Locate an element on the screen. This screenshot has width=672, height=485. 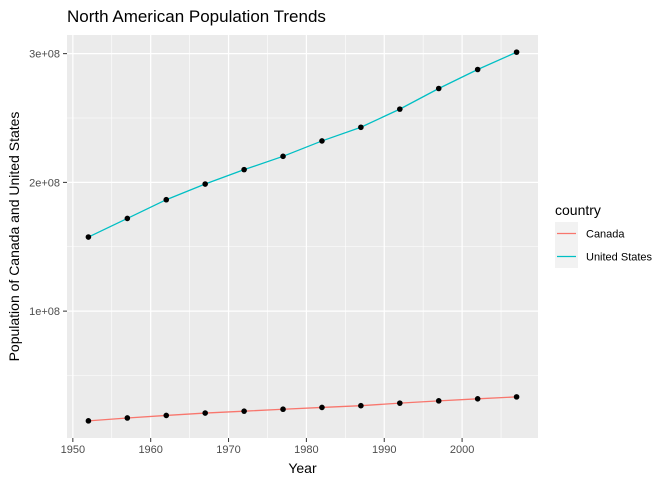
x-tick-label: 1970 is located at coordinates (228, 450).